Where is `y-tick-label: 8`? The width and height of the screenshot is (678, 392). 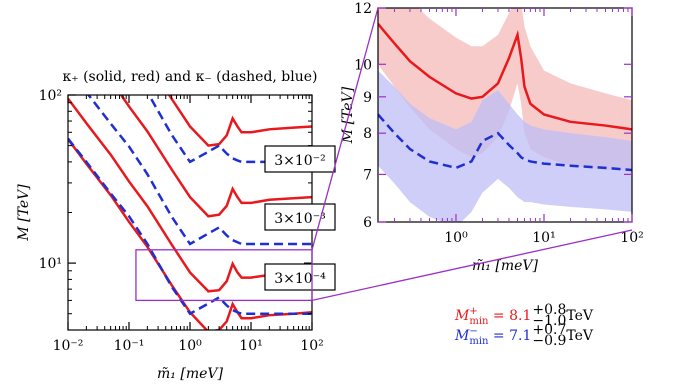 y-tick-label: 8 is located at coordinates (367, 134).